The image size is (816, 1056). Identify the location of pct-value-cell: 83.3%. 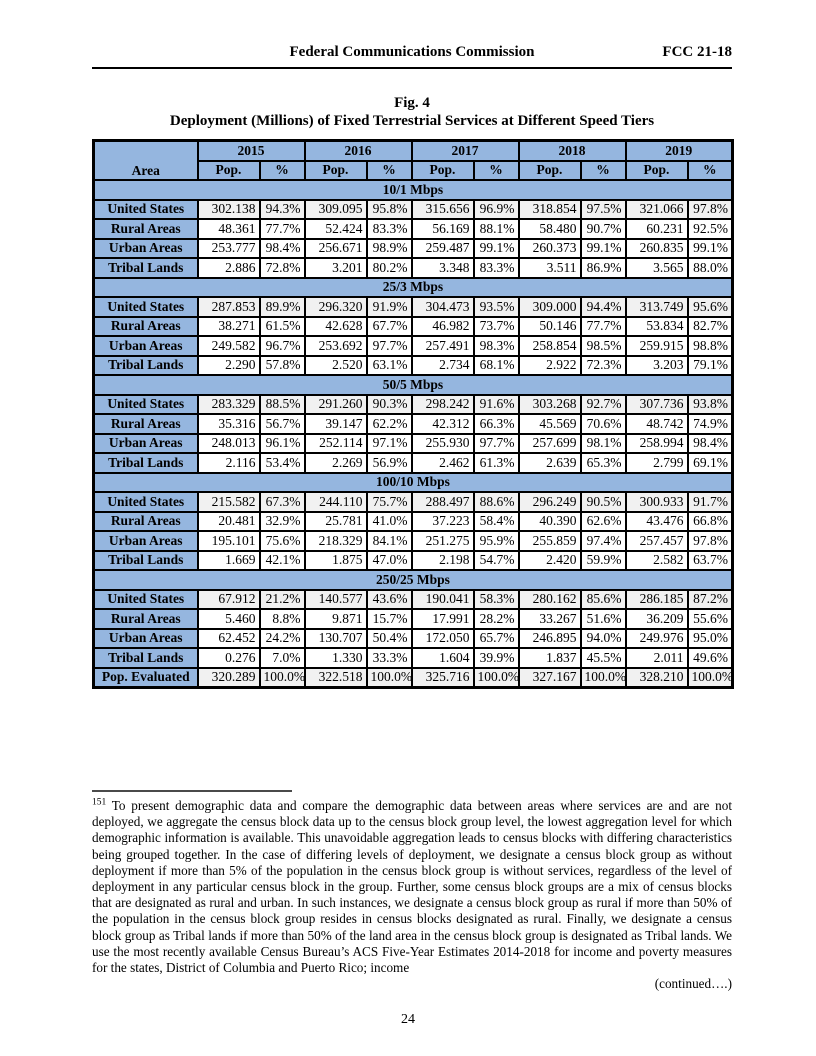
(389, 229).